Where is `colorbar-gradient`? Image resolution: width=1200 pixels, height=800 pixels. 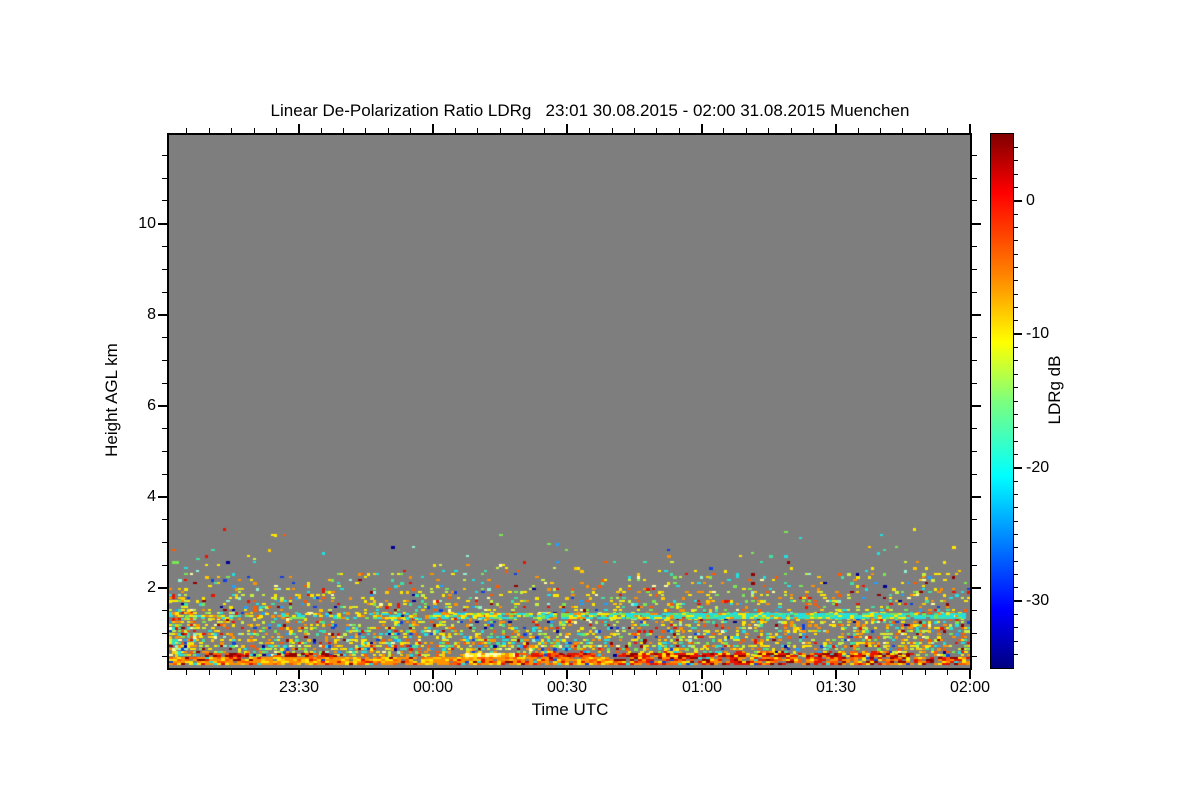
colorbar-gradient is located at coordinates (1002, 401).